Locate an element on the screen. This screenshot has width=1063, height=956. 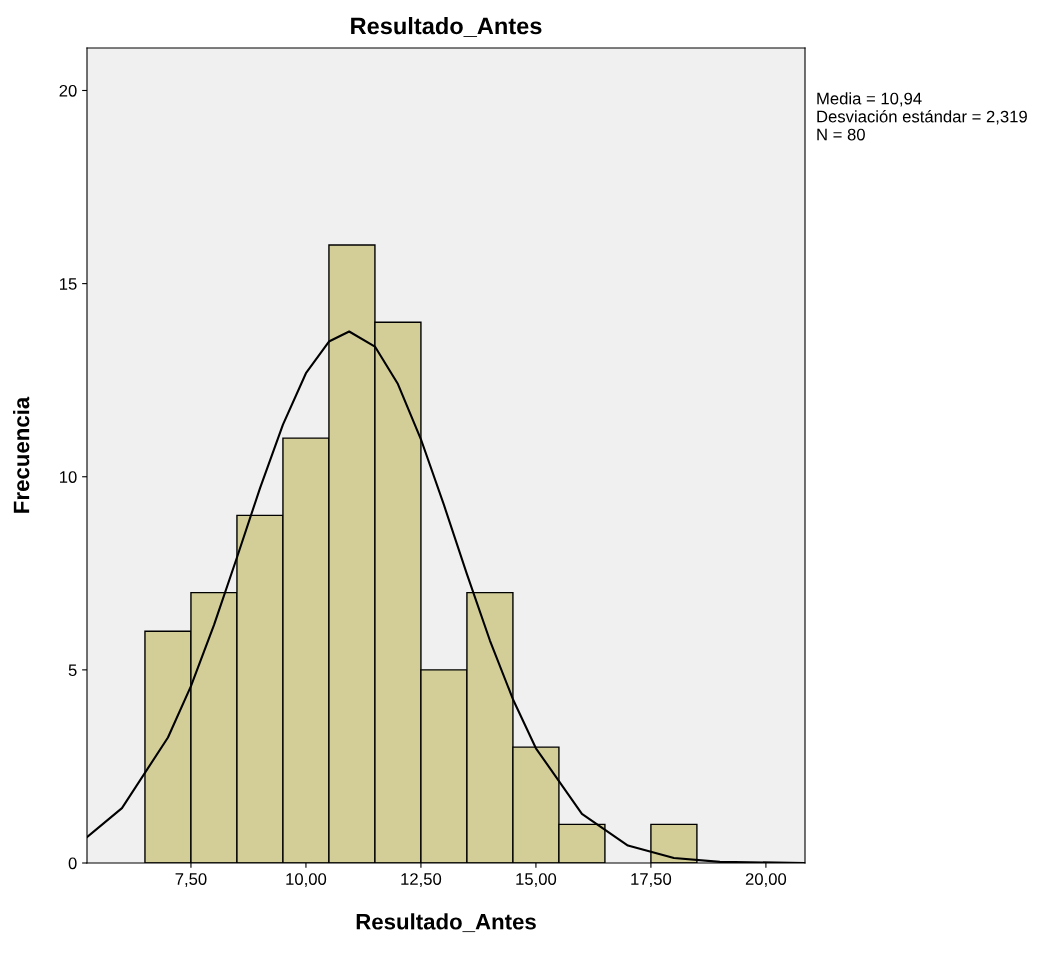
x-tick-label: 20,00 is located at coordinates (766, 880).